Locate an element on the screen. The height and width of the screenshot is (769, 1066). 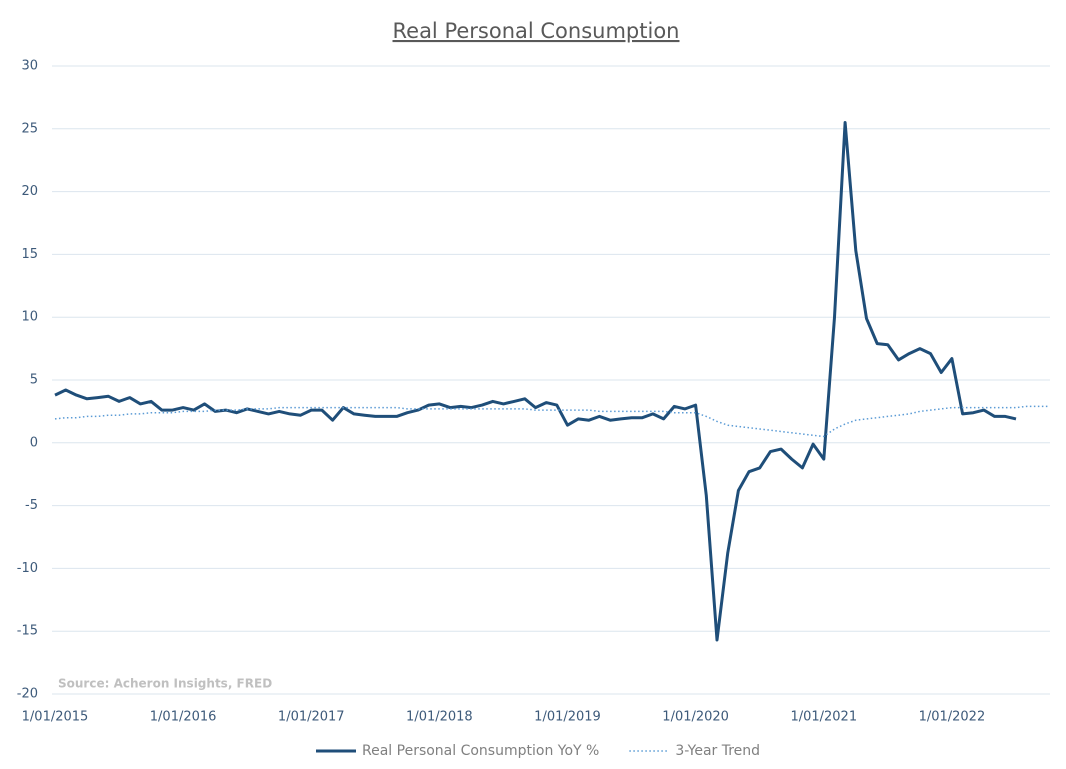
x-tick-label: 1/01/2020 is located at coordinates (695, 717).